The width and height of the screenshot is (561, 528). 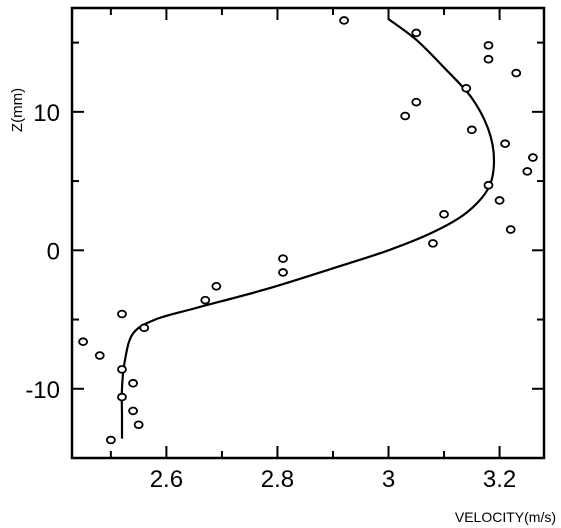 What do you see at coordinates (505, 517) in the screenshot?
I see `x-axis-label: VELOCITY(m/s)` at bounding box center [505, 517].